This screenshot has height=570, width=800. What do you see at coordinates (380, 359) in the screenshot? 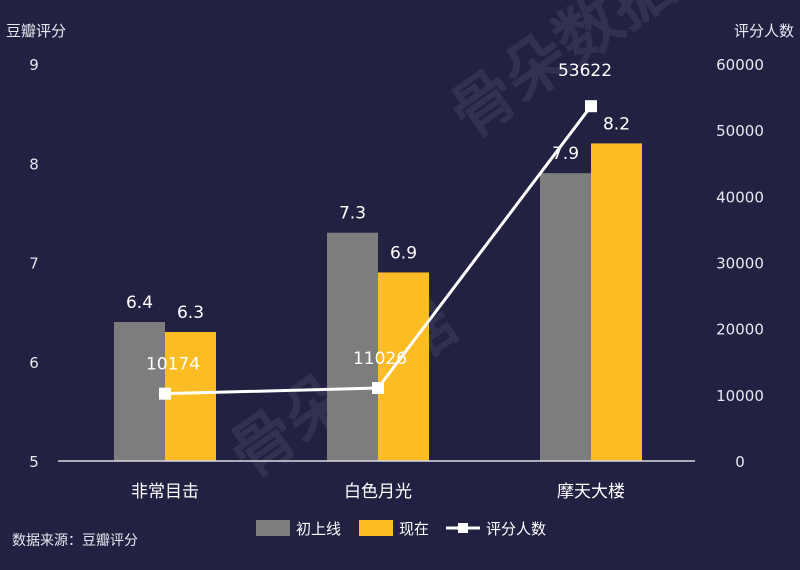
I see `count-value-label: 11026` at bounding box center [380, 359].